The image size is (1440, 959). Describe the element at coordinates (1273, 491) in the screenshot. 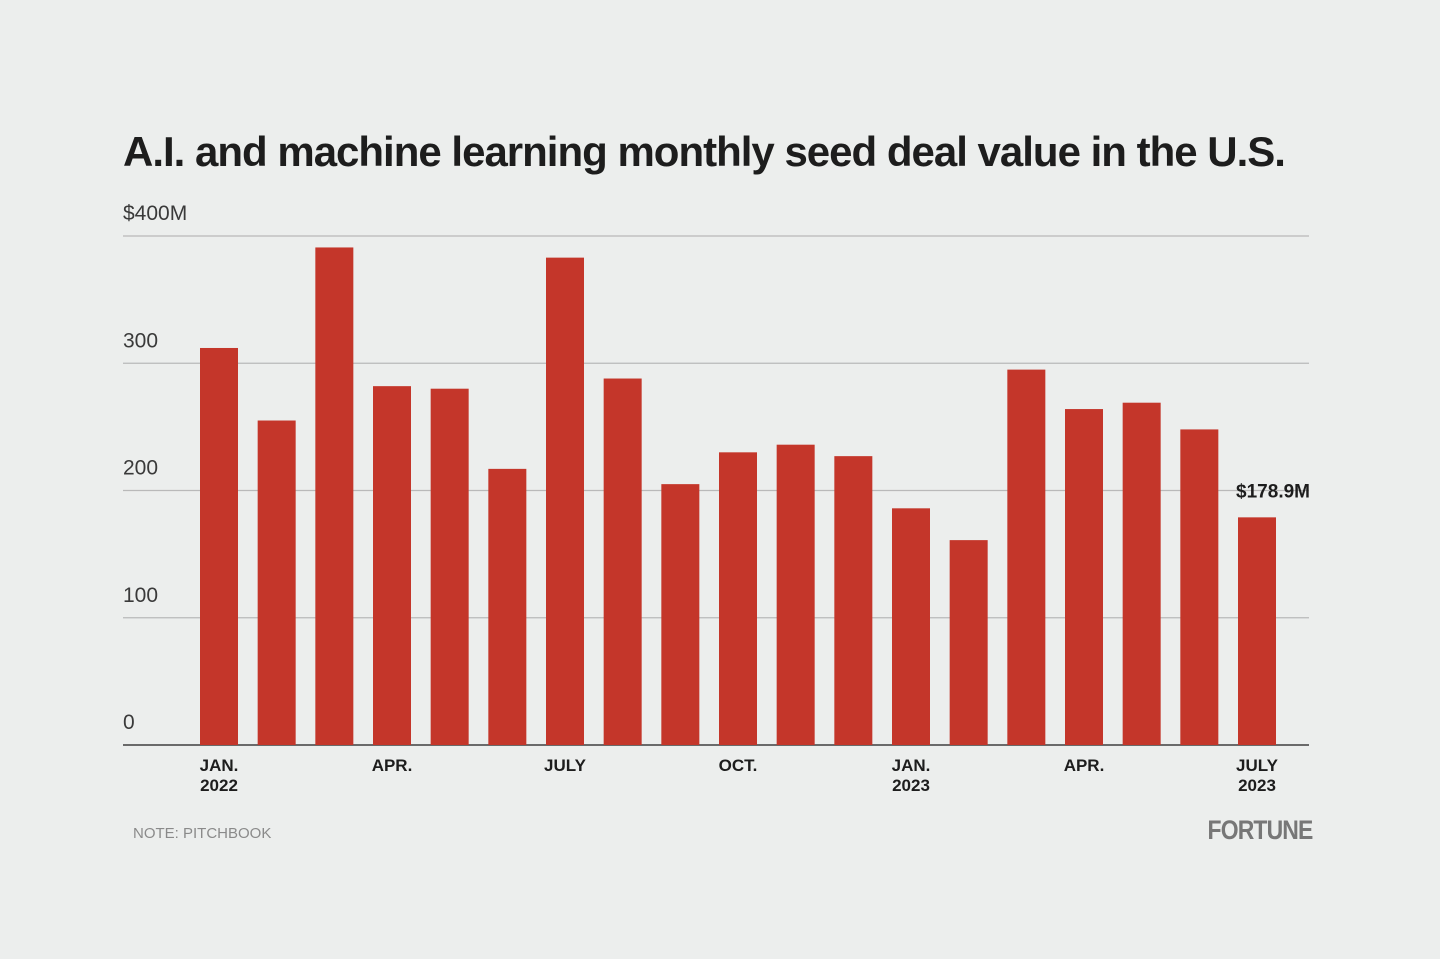

I see `value-label: $178.9M` at that location.